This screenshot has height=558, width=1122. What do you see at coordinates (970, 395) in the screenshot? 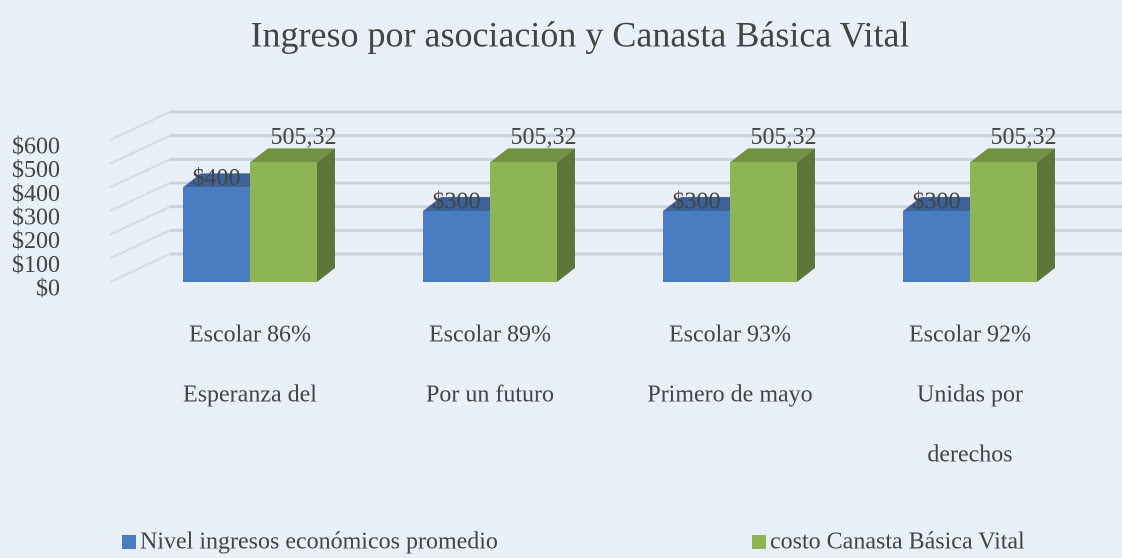
I see `x-tick-label: Unidas por` at bounding box center [970, 395].